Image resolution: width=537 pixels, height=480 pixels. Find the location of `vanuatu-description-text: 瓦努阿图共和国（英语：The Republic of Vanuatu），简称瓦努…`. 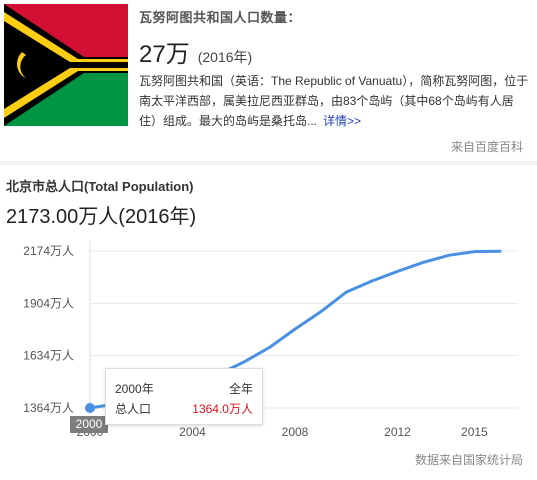

vanuatu-description-text: 瓦努阿图共和国（英语：The Republic of Vanuatu），简称瓦努… is located at coordinates (334, 101).